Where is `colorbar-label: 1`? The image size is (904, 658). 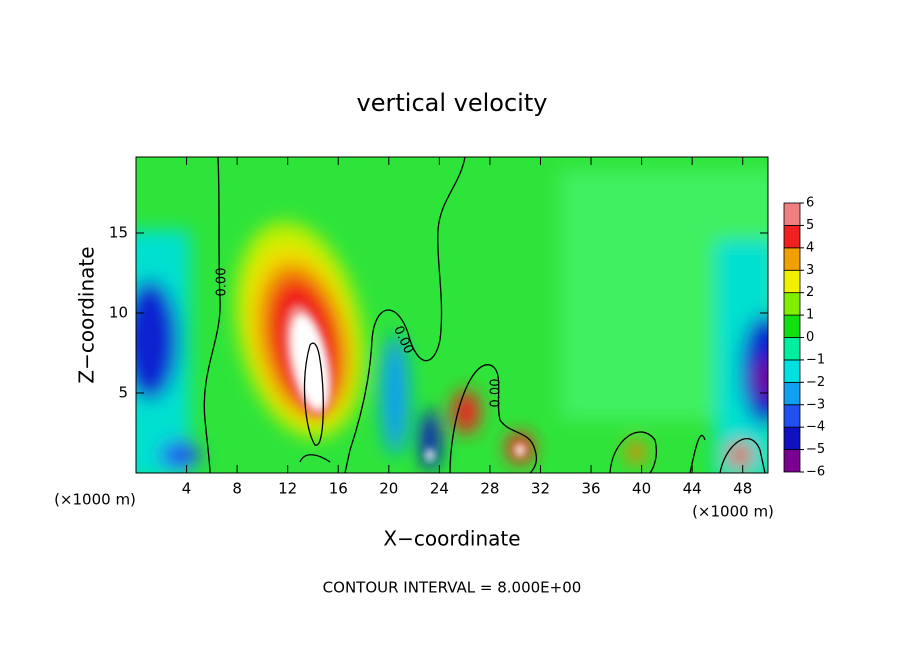 colorbar-label: 1 is located at coordinates (810, 315).